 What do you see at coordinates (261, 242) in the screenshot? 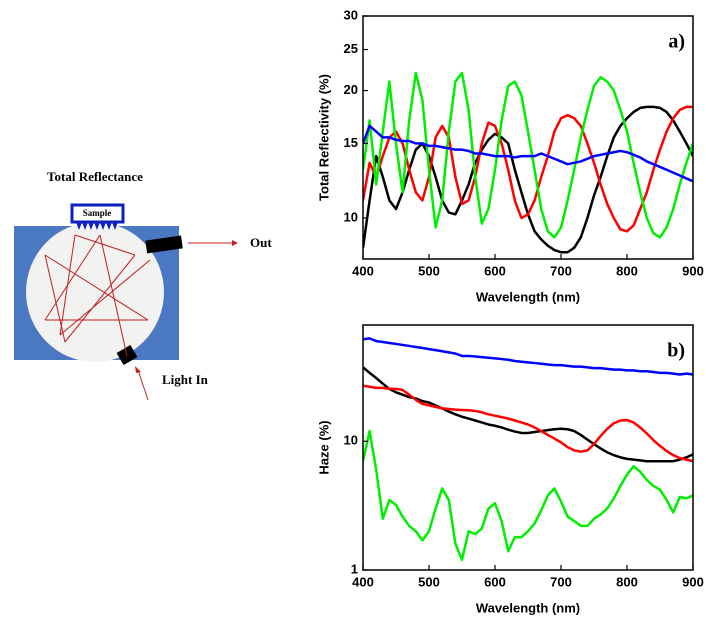
I see `out-label: Out` at bounding box center [261, 242].